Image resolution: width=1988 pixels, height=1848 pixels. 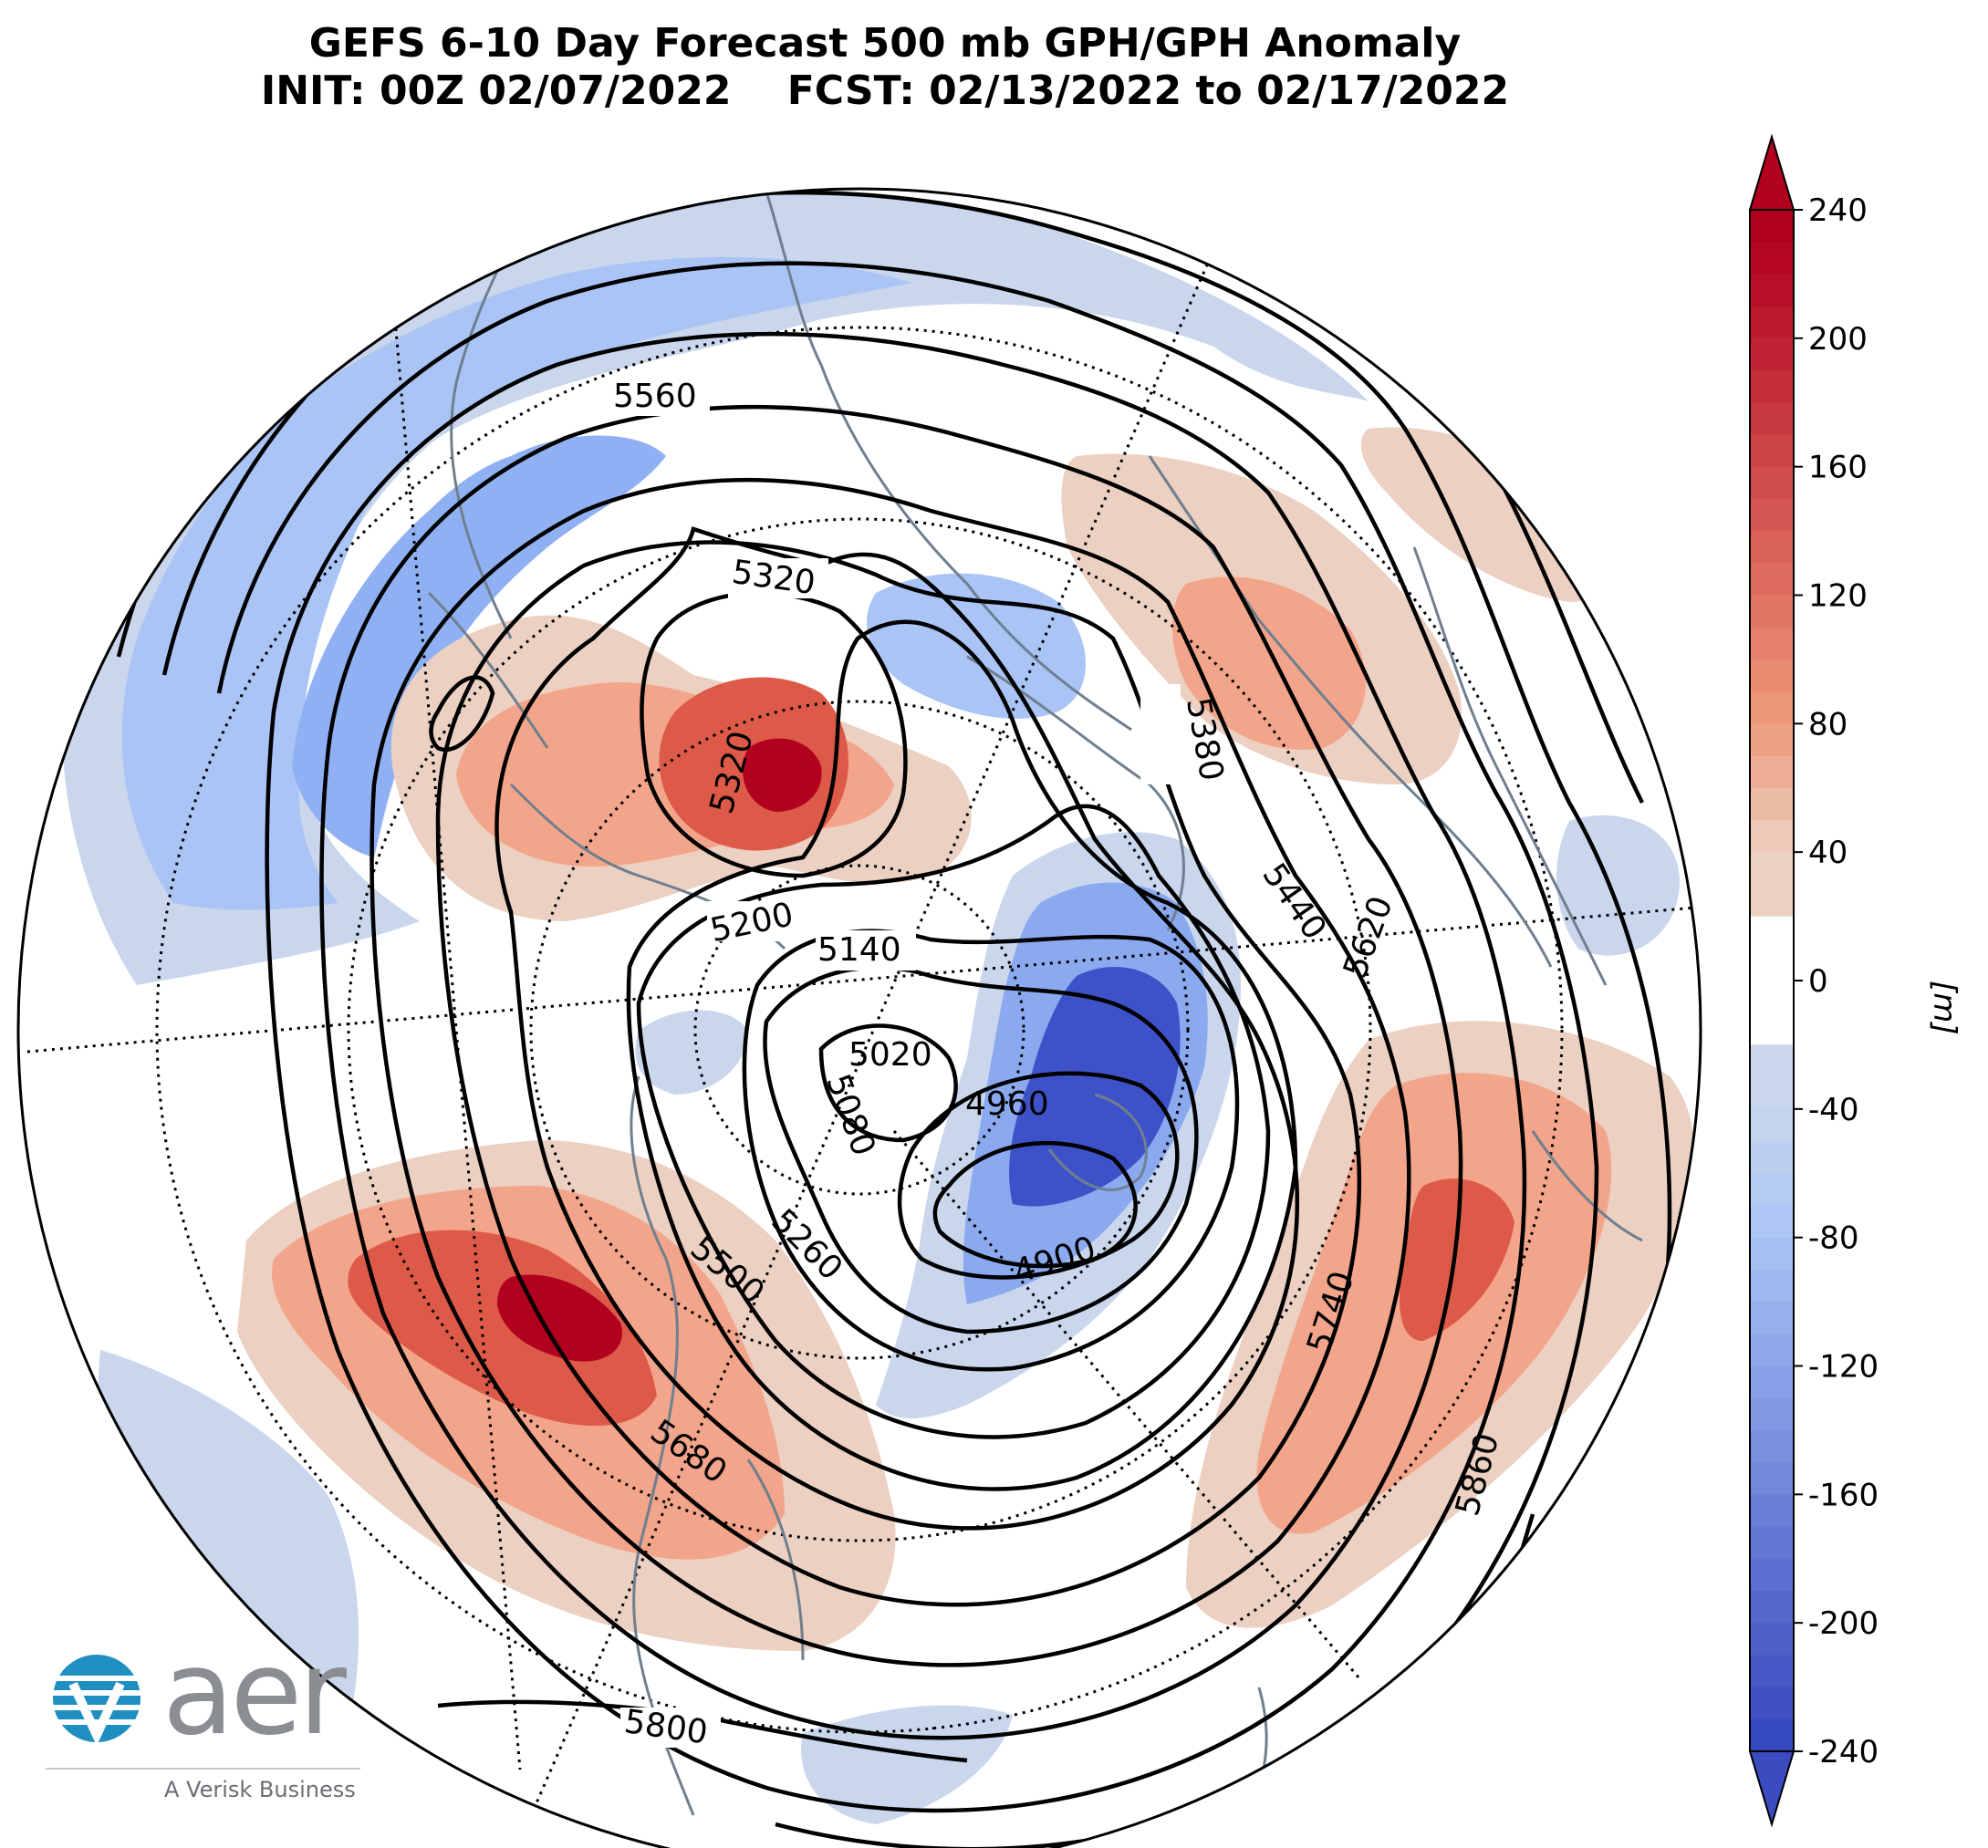 I want to click on anomaly-negative-small, so click(x=691, y=1052).